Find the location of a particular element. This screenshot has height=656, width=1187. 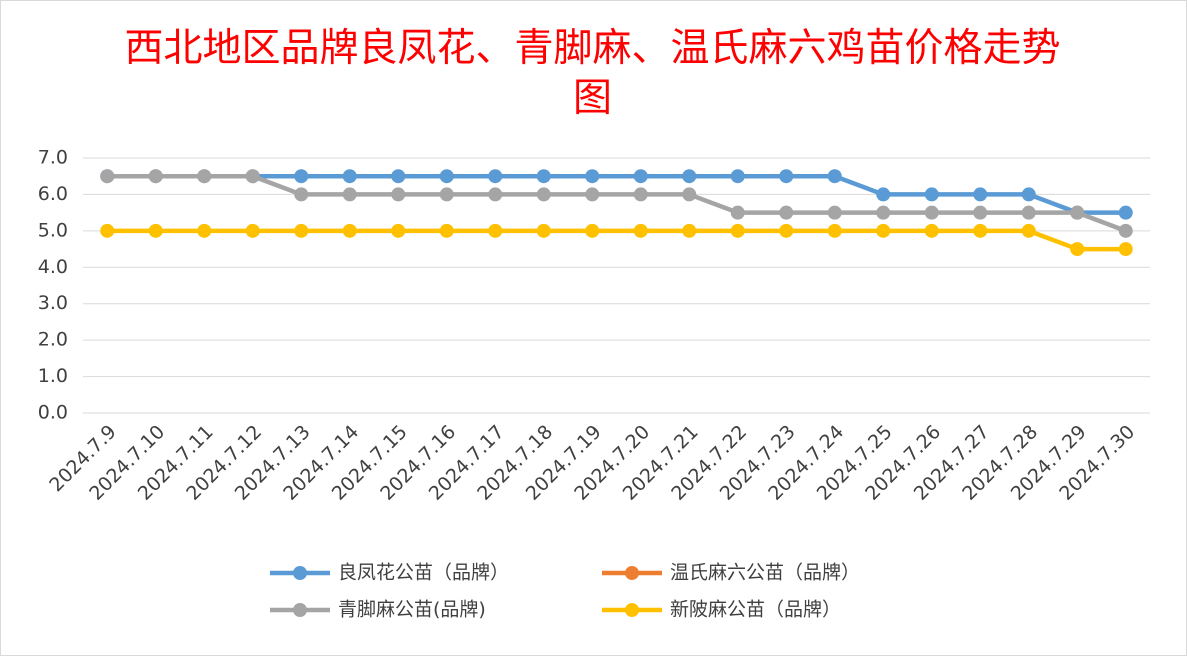

y-tick-label: 3.0 is located at coordinates (53, 303).